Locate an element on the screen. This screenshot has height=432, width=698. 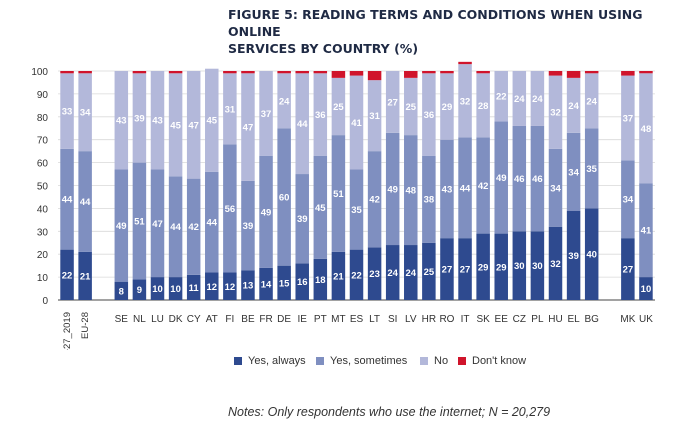
data-label-ro-yes-sometimes: 43 is located at coordinates (447, 189).